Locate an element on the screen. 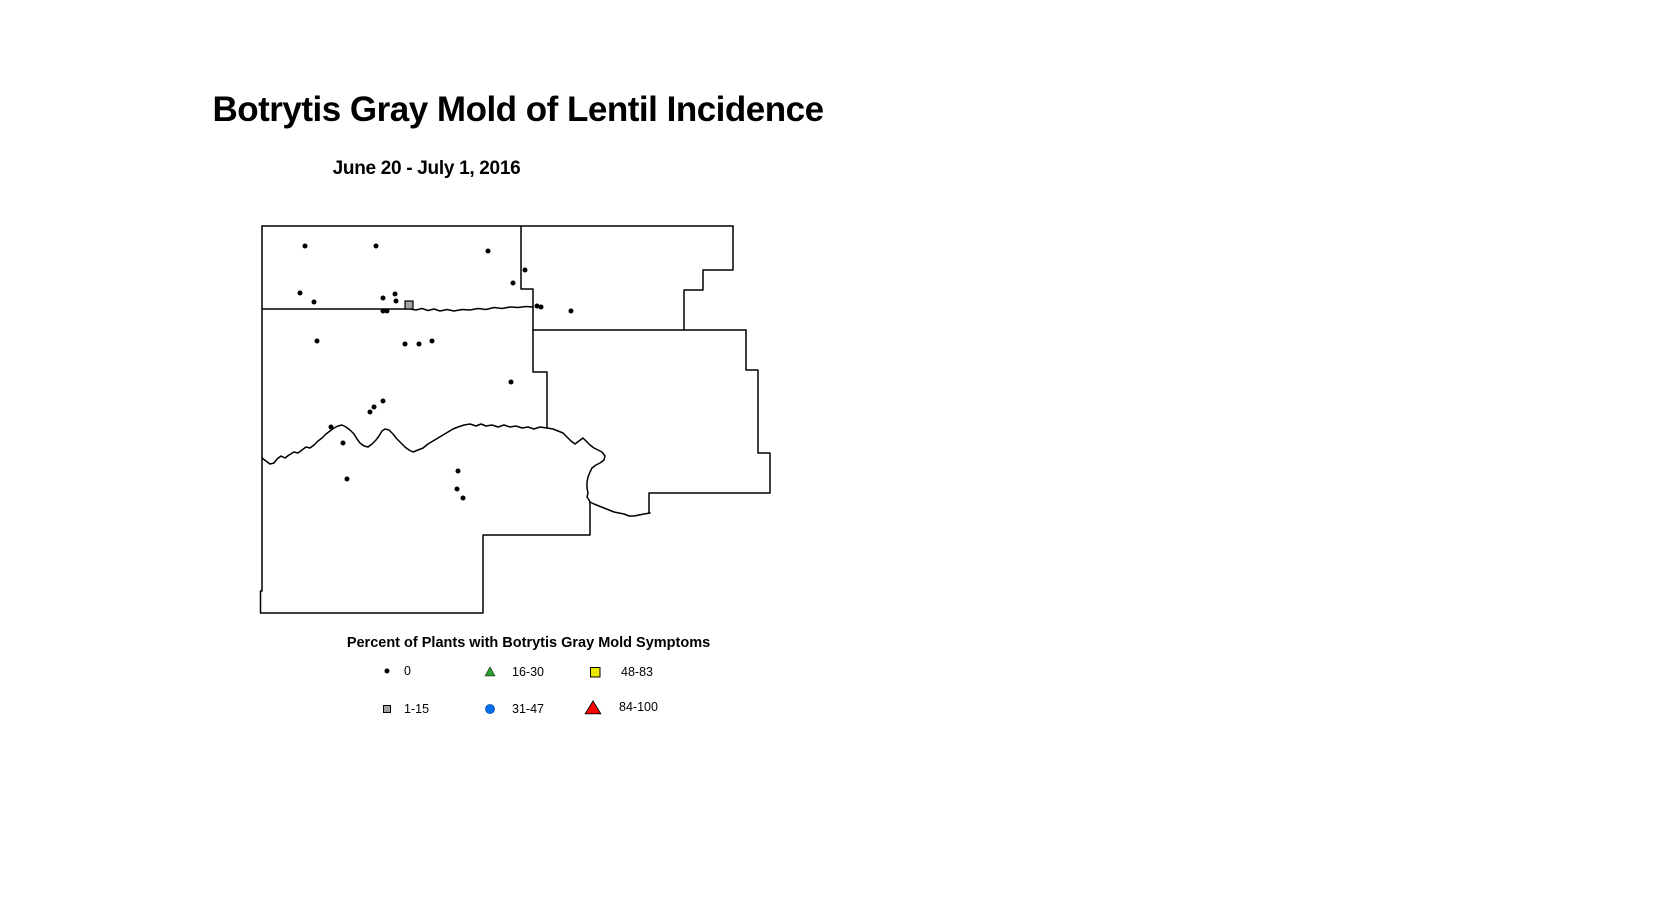 The width and height of the screenshot is (1673, 900). legend-label: 31-47 is located at coordinates (528, 709).